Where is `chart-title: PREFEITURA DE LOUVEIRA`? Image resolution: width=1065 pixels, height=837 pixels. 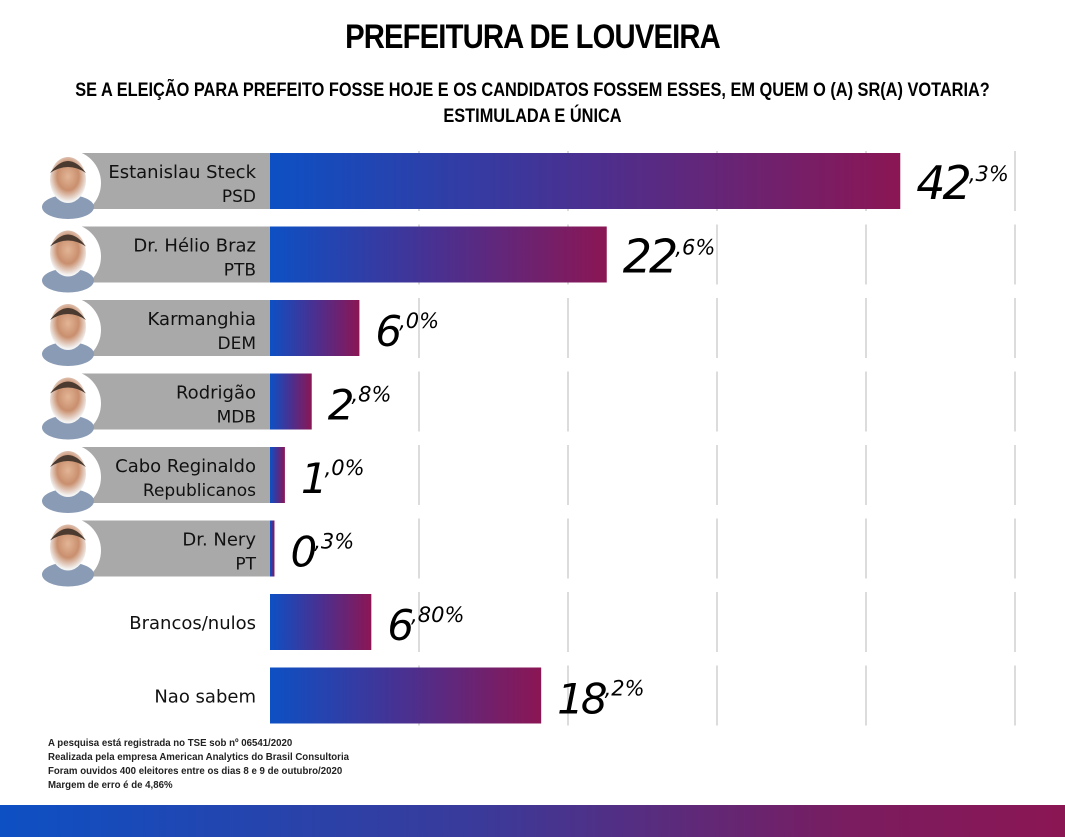 chart-title: PREFEITURA DE LOUVEIRA is located at coordinates (533, 37).